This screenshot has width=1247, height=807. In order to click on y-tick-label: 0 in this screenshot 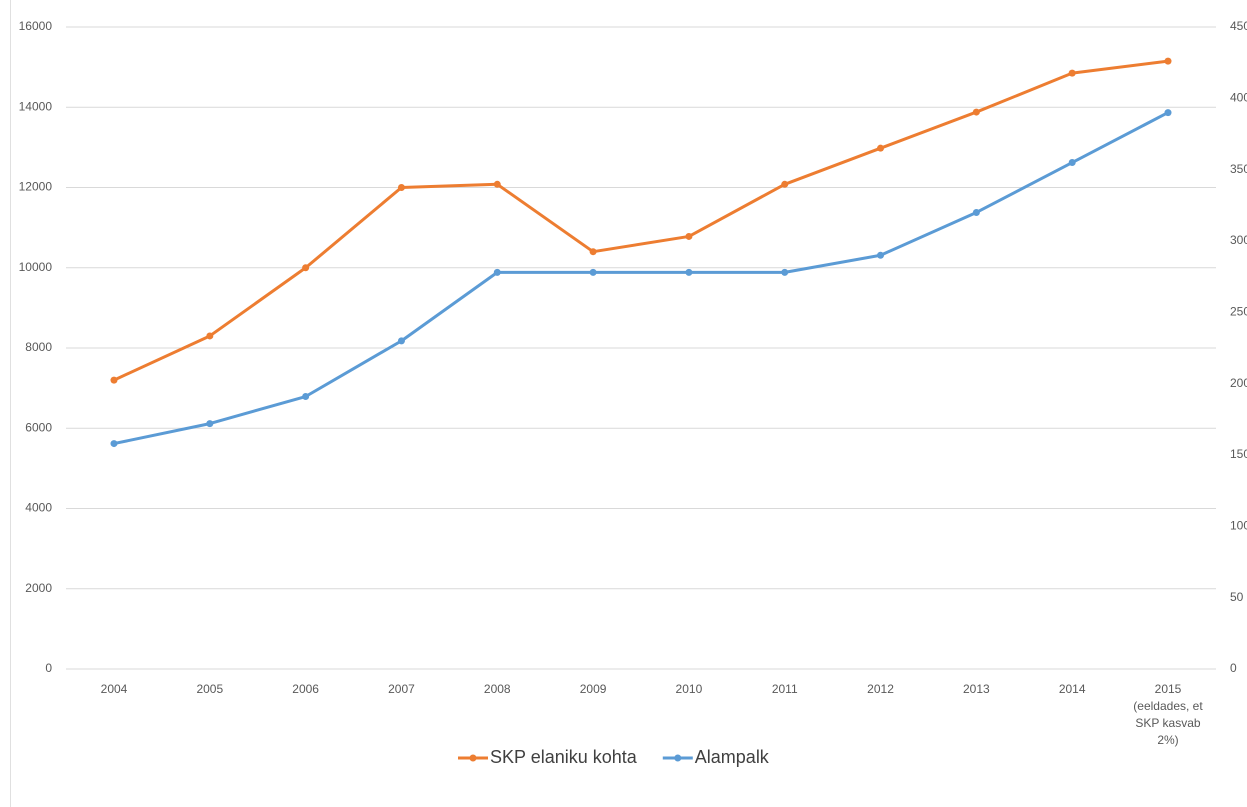, I will do `click(48, 668)`.